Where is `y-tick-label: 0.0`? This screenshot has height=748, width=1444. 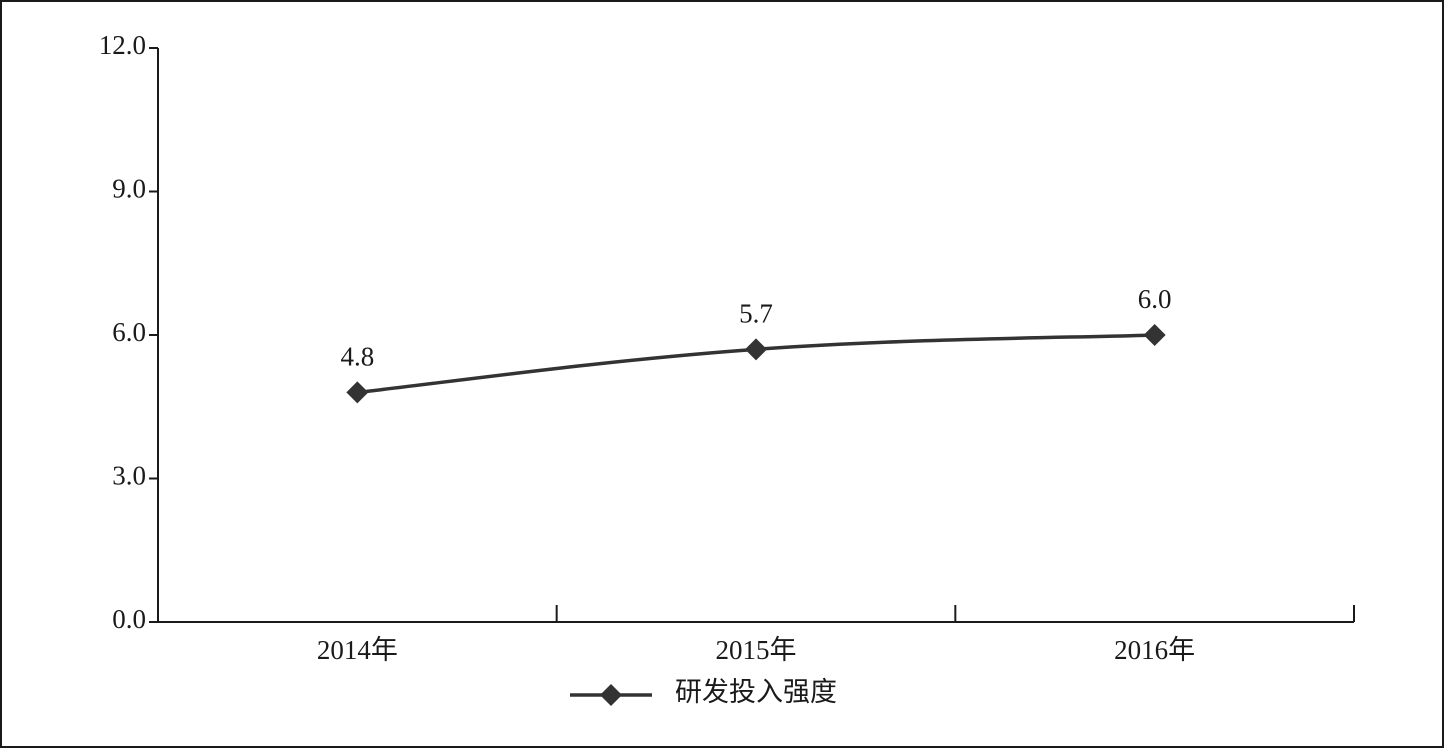 y-tick-label: 0.0 is located at coordinates (129, 619).